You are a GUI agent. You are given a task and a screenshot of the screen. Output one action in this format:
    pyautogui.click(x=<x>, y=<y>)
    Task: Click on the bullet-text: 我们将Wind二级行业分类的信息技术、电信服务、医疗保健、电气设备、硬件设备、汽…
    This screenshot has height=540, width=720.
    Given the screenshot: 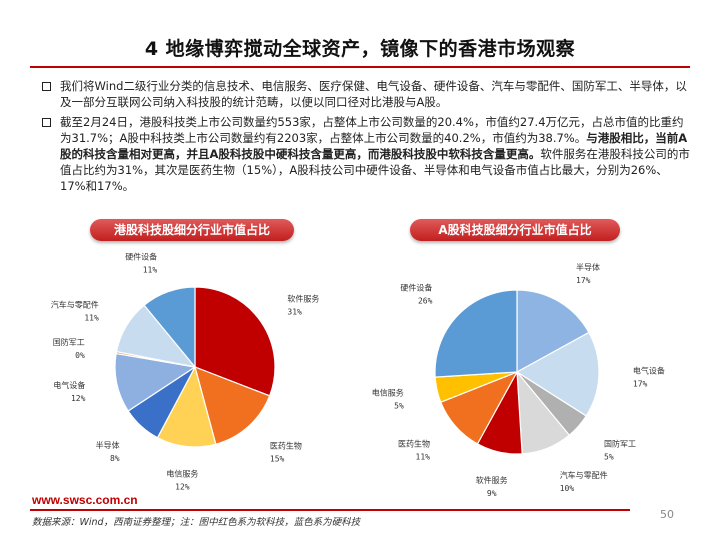 What is the action you would take?
    pyautogui.click(x=373, y=94)
    